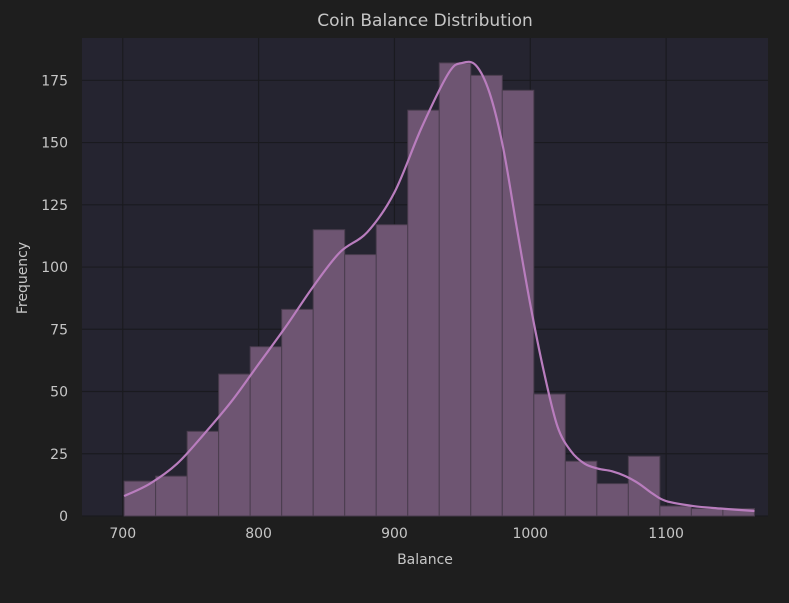  Describe the element at coordinates (425, 560) in the screenshot. I see `x-axis-label: Balance` at that location.